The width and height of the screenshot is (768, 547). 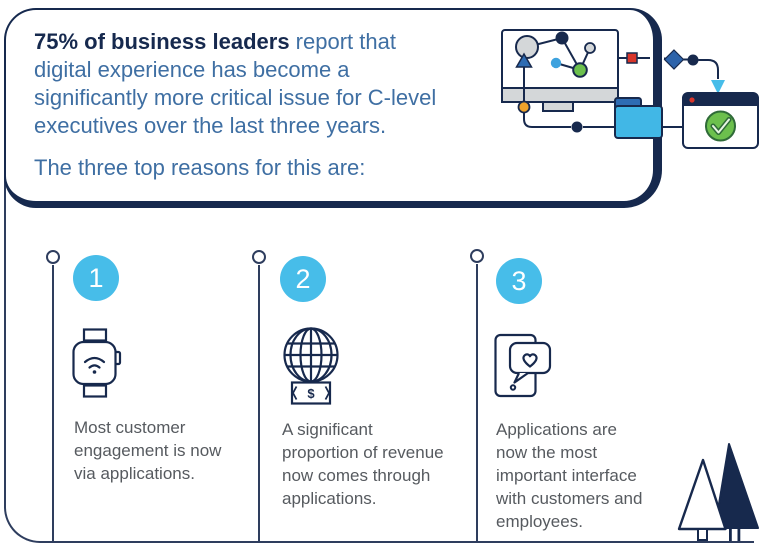 I want to click on phone-chat-heart-icon, so click(x=523, y=365).